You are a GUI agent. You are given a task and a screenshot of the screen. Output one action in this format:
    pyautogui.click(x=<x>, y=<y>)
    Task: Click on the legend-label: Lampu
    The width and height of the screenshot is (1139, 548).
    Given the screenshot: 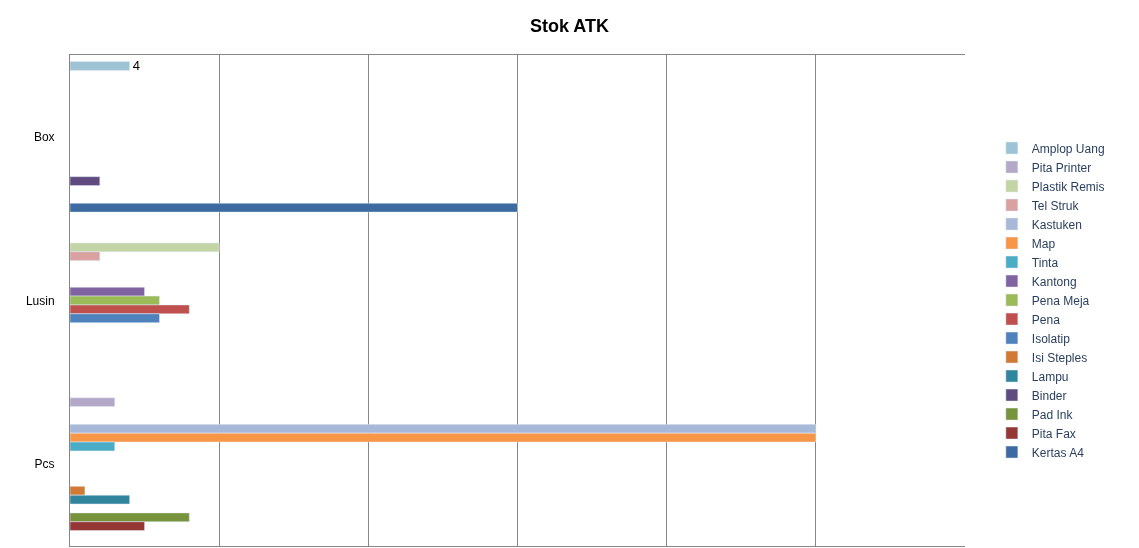 What is the action you would take?
    pyautogui.click(x=1050, y=376)
    